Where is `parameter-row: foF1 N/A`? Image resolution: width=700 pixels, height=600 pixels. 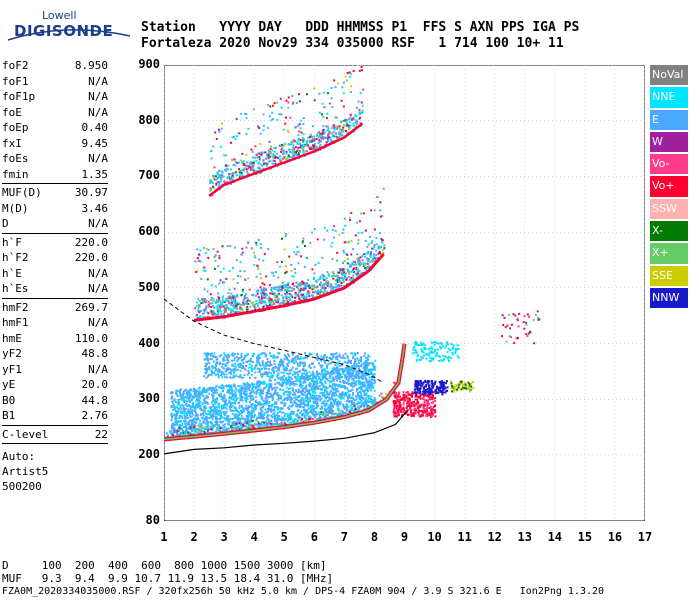 parameter-row: foF1 N/A is located at coordinates (55, 82).